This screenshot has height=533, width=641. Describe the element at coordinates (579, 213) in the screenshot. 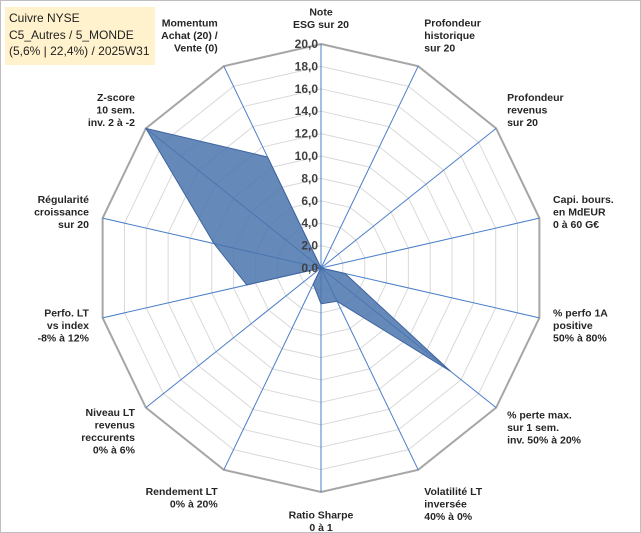

I see `axis-label-line: en MdEUR` at that location.